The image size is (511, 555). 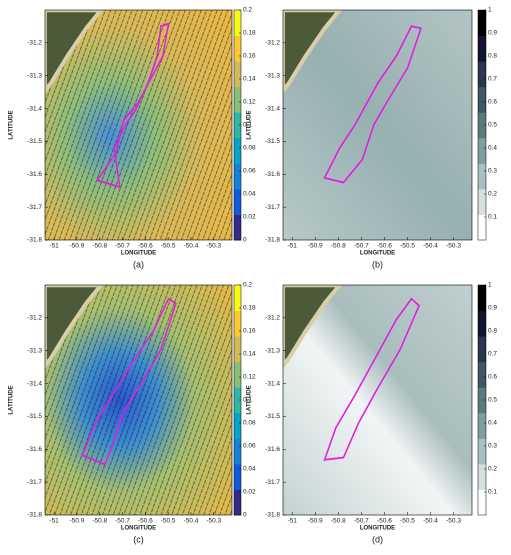 I want to click on x-tick-label: -51, so click(x=293, y=246).